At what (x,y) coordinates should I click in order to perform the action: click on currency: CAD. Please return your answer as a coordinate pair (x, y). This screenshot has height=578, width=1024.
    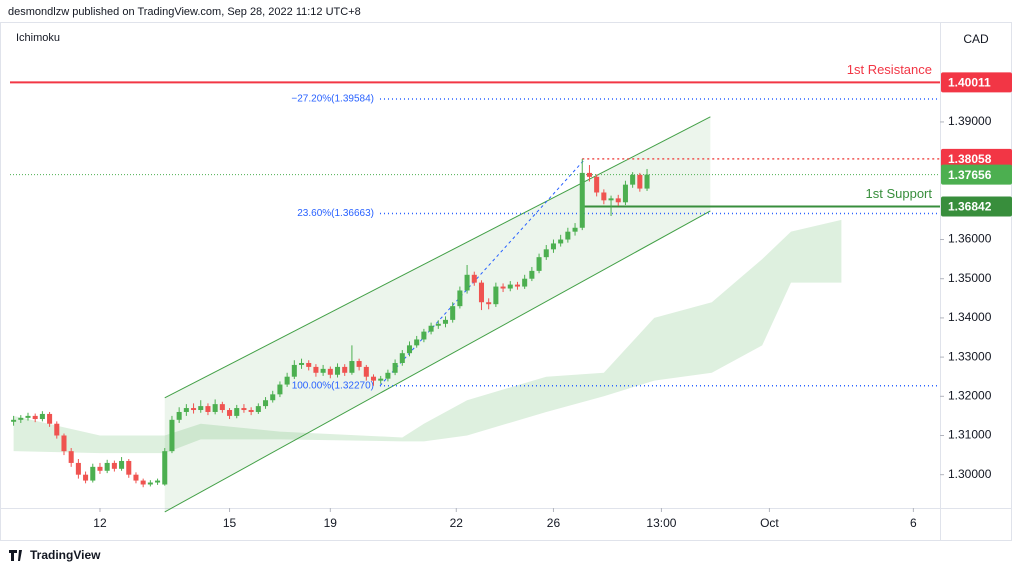
    Looking at the image, I should click on (976, 39).